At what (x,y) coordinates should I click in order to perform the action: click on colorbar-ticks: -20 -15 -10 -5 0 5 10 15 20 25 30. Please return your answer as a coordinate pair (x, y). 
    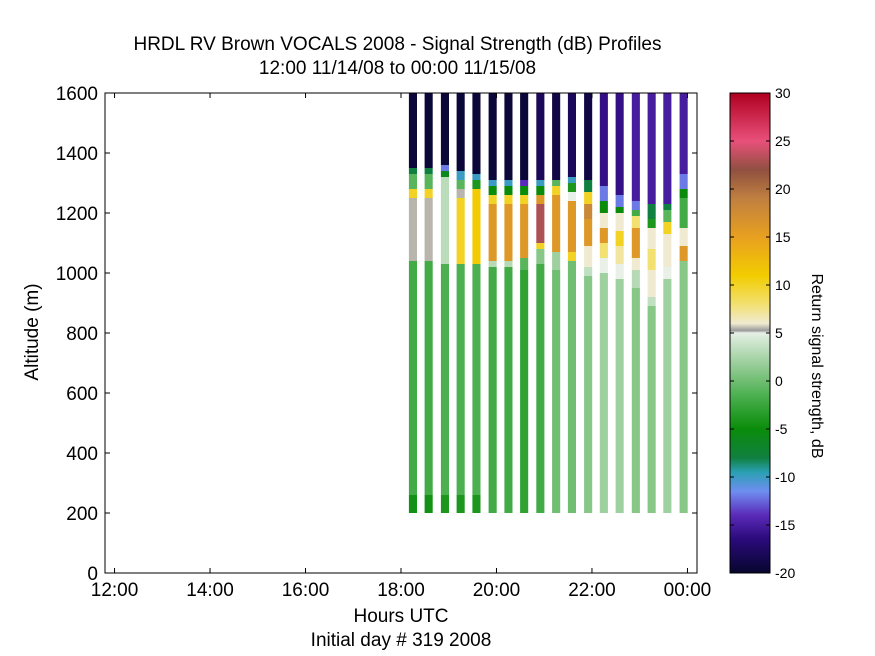
    Looking at the image, I should click on (762, 333).